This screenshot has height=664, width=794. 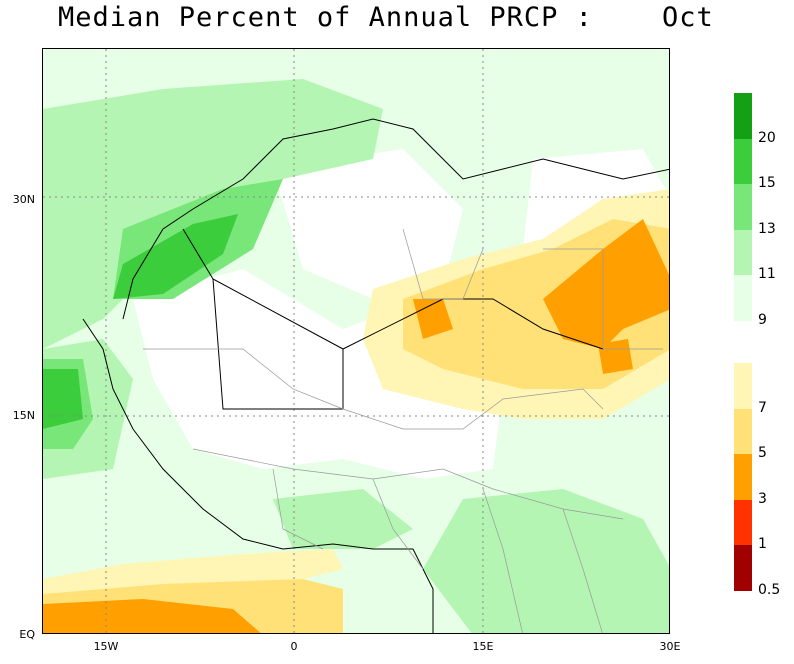 I want to click on lon-tick-label: 30E, so click(x=670, y=646).